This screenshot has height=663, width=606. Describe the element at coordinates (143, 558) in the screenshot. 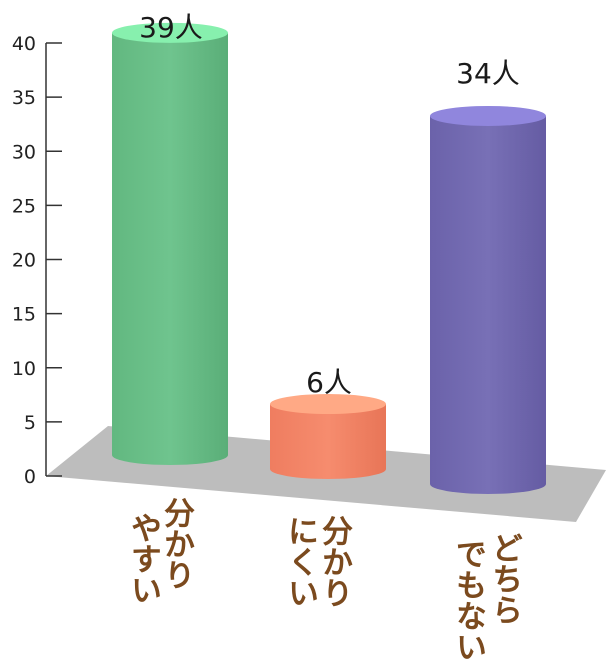

I see `category-label-0-line-2: やすい` at that location.